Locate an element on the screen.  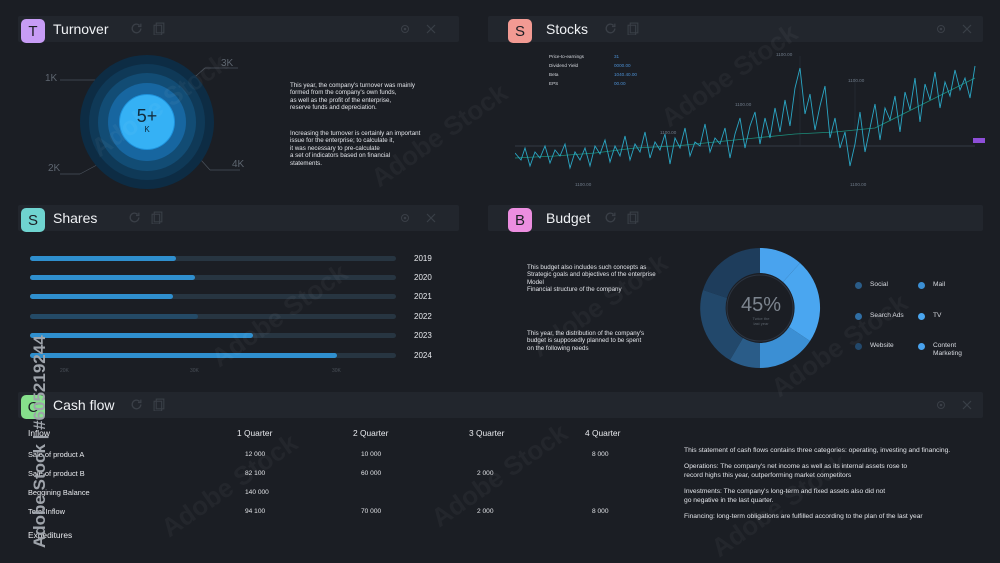
turnover-core is located at coordinates (147, 122).